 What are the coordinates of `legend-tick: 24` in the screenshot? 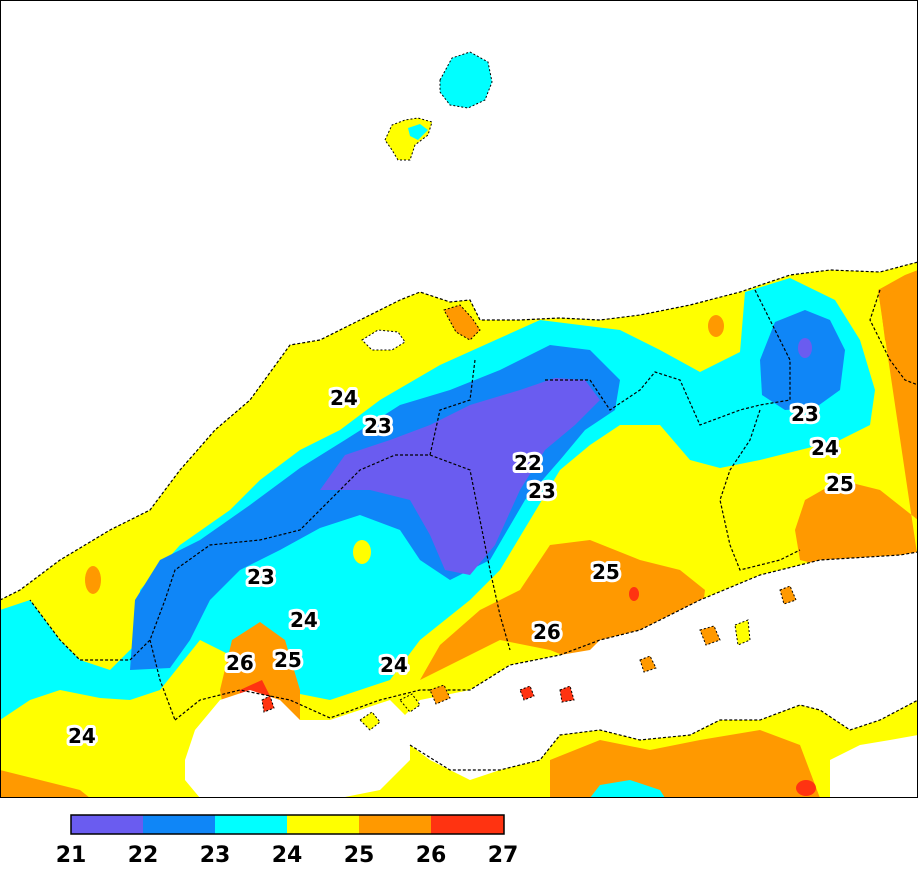 It's located at (287, 855).